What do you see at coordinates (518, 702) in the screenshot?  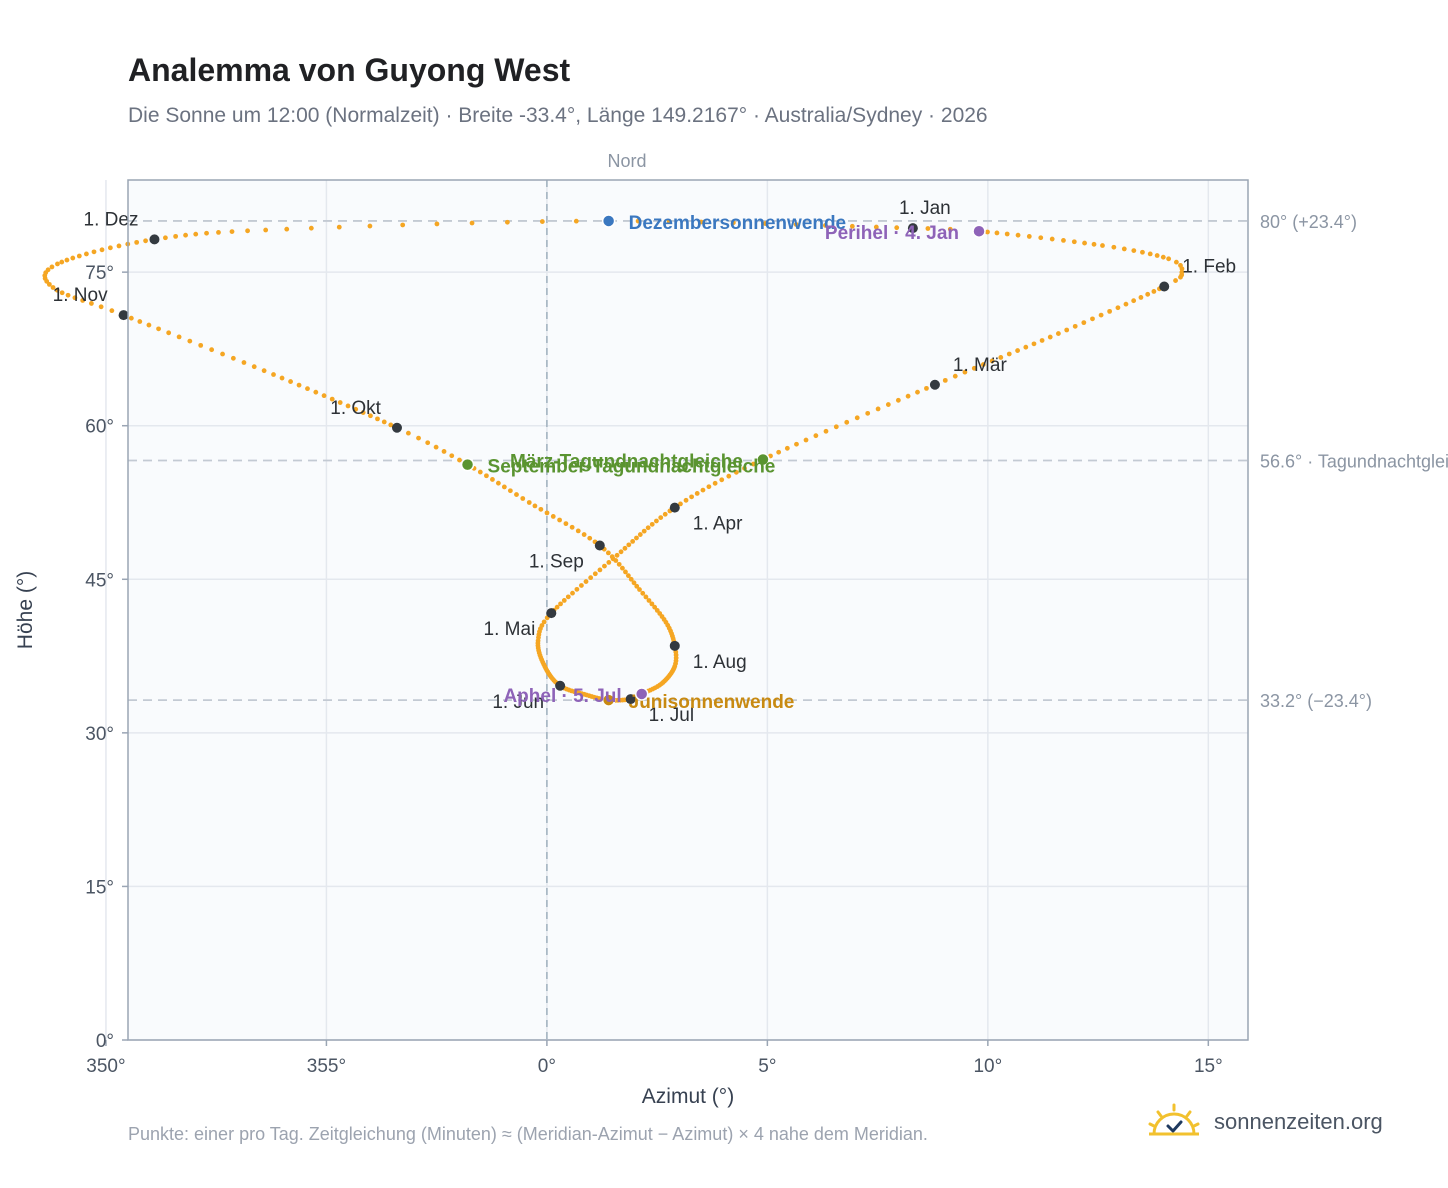 I see `month-label: 1. Jun` at bounding box center [518, 702].